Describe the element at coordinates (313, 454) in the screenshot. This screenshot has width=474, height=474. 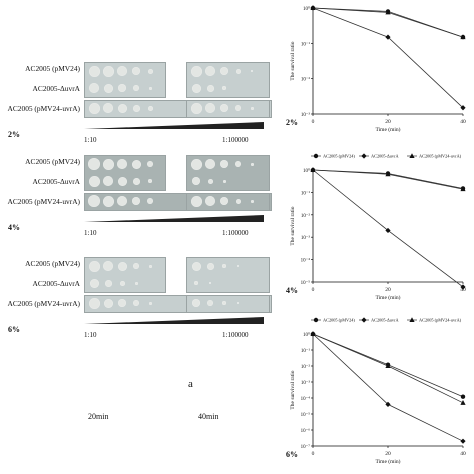
I see `x-tick-label: 0` at that location.